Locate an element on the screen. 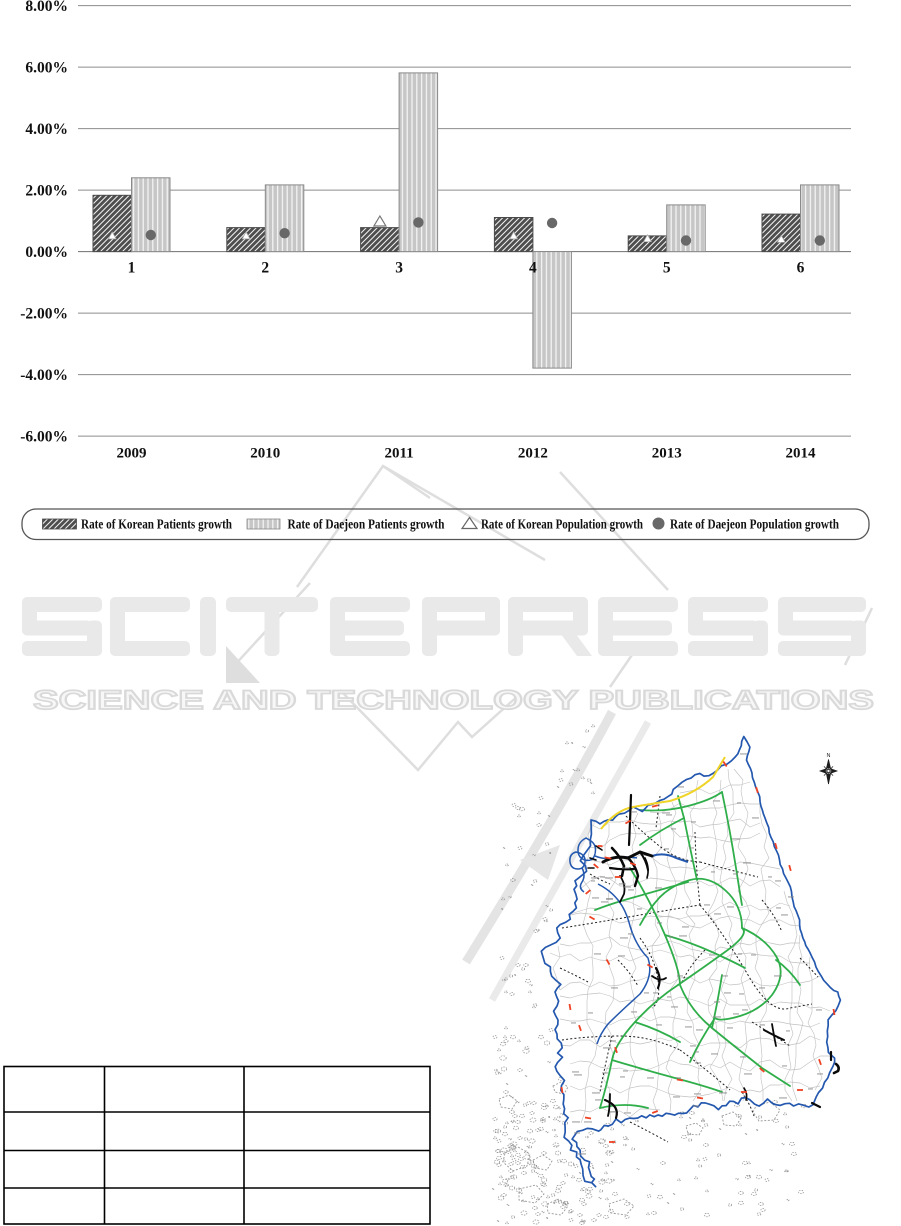 Image resolution: width=901 pixels, height=1226 pixels. svg-text: 1 is located at coordinates (132, 268).